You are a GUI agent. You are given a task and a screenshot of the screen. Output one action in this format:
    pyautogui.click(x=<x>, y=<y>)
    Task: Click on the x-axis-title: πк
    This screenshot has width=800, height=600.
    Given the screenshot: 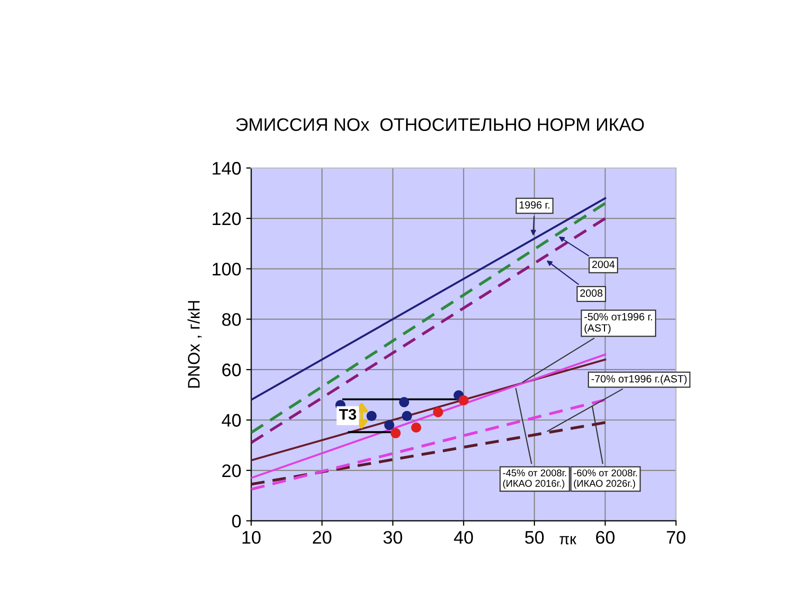 What is the action you would take?
    pyautogui.click(x=568, y=540)
    